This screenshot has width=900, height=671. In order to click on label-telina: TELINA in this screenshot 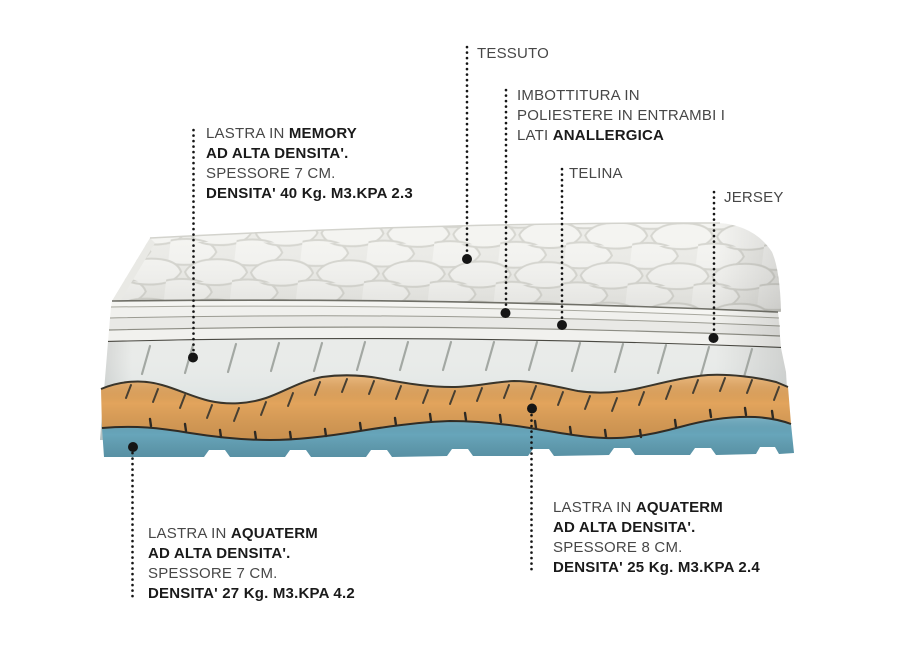, I will do `click(596, 174)`.